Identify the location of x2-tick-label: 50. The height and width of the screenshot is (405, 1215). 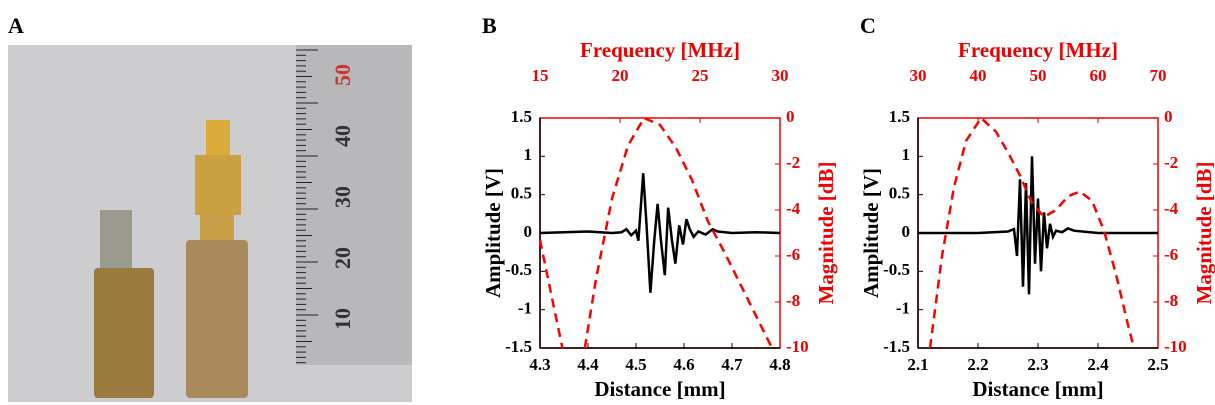
(1038, 75).